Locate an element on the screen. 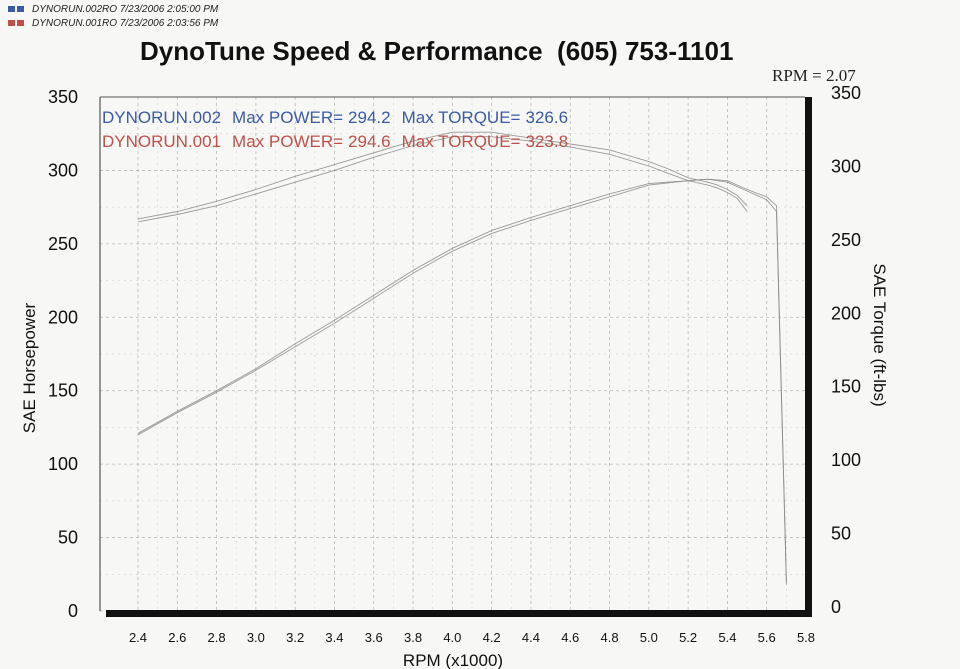  x-tick-label: 2.8 is located at coordinates (217, 637).